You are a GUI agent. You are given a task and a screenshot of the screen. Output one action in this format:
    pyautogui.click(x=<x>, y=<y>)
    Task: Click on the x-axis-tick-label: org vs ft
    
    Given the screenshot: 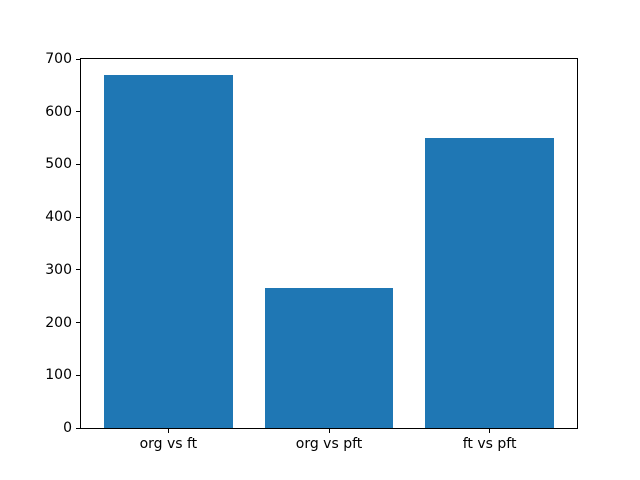 What is the action you would take?
    pyautogui.click(x=168, y=444)
    